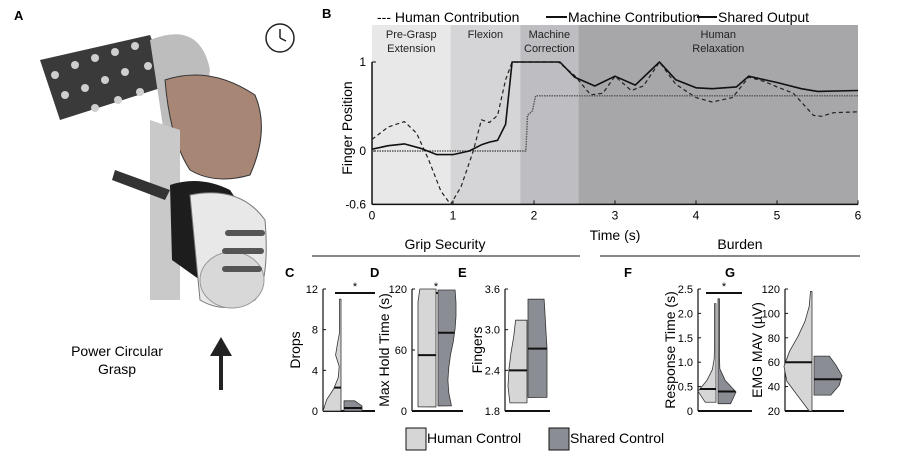 Image resolution: width=913 pixels, height=457 pixels. Describe the element at coordinates (858, 215) in the screenshot. I see `x-tick-label: 6` at that location.